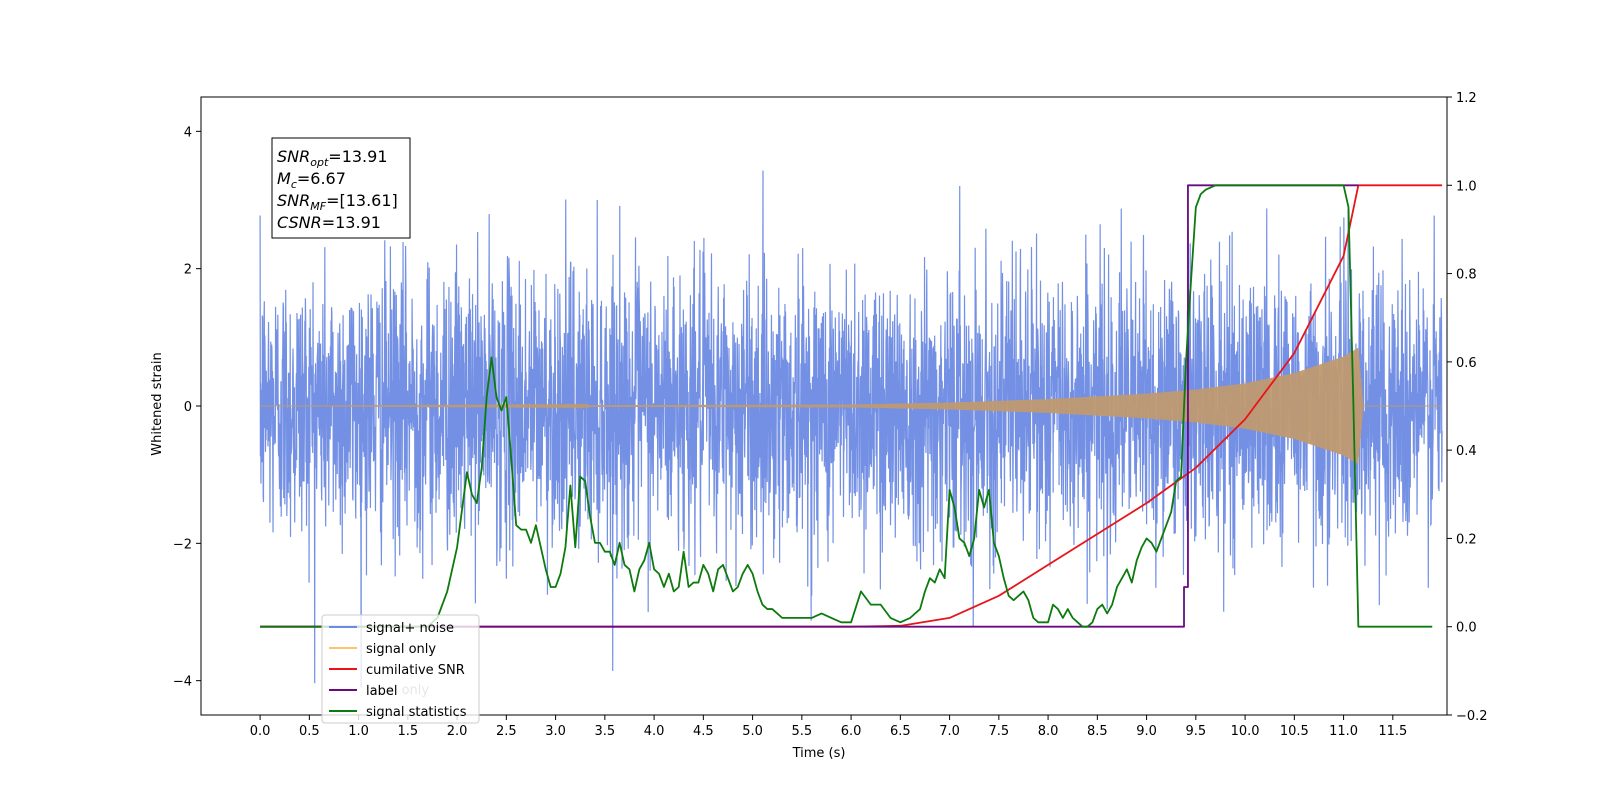  What do you see at coordinates (1466, 275) in the screenshot?
I see `y2-tick-label: 0.8` at bounding box center [1466, 275].